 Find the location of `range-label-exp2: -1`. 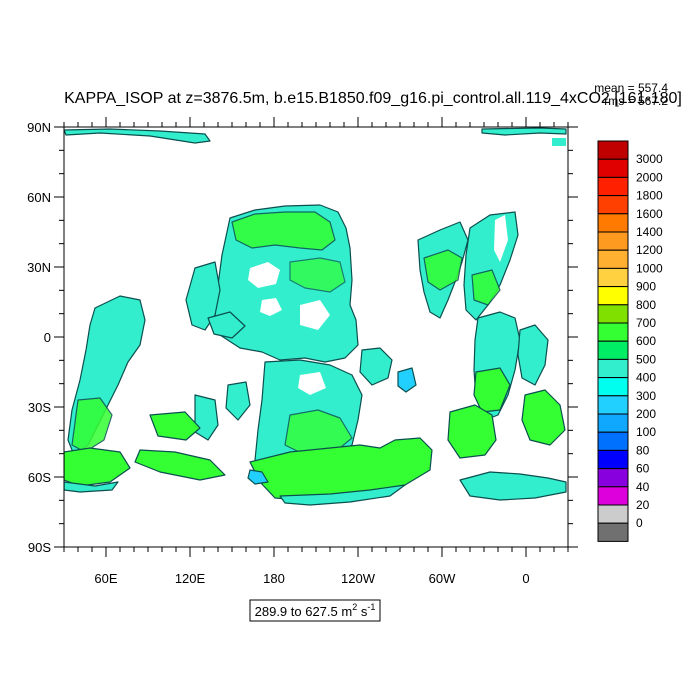

range-label-exp2: -1 is located at coordinates (371, 607).